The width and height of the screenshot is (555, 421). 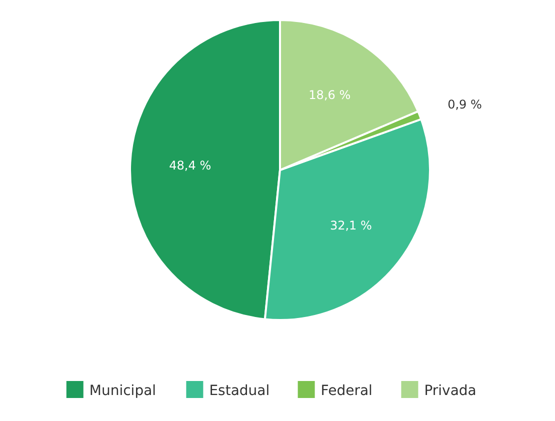 What do you see at coordinates (465, 104) in the screenshot?
I see `data-label: 0,9 %` at bounding box center [465, 104].